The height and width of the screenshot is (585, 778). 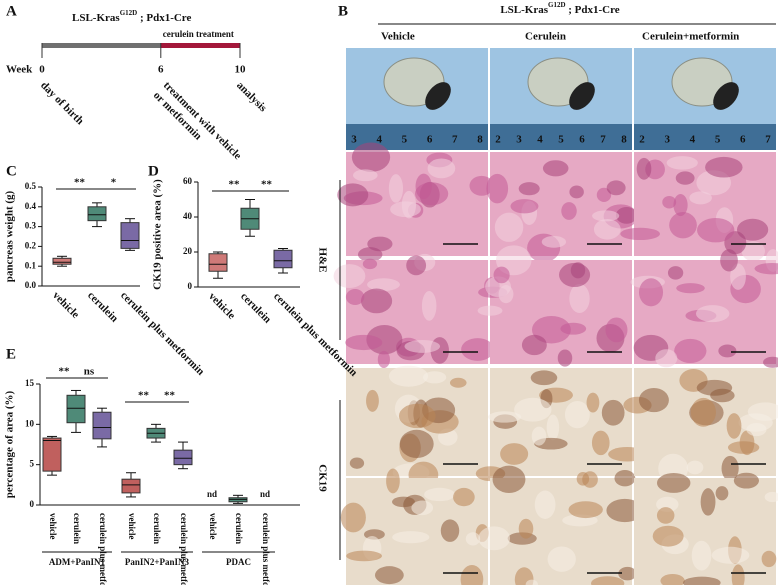 I want to click on significance-label: *, so click(x=114, y=183).